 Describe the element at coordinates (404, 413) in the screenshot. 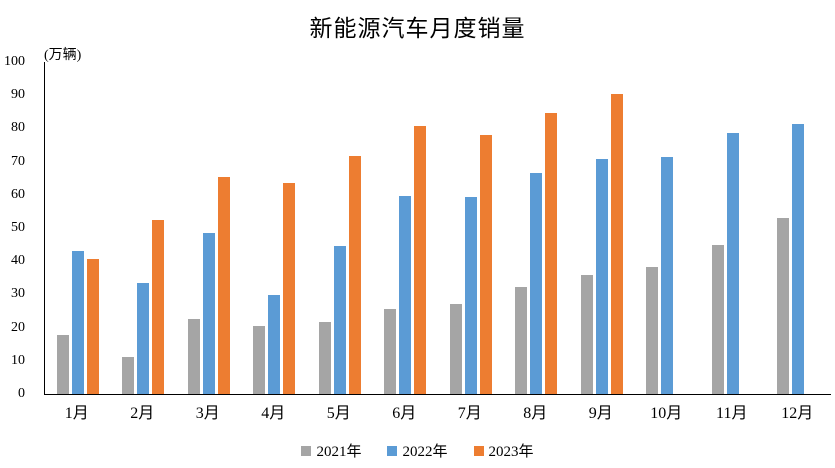

I see `x-axis-label-6月: 6月` at that location.